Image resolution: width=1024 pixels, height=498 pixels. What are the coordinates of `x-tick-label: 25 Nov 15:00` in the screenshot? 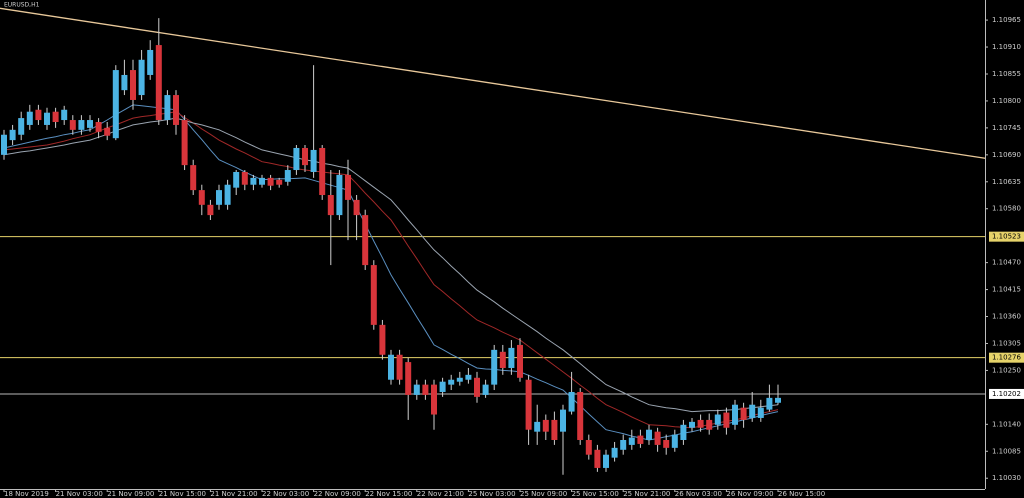 It's located at (595, 494).